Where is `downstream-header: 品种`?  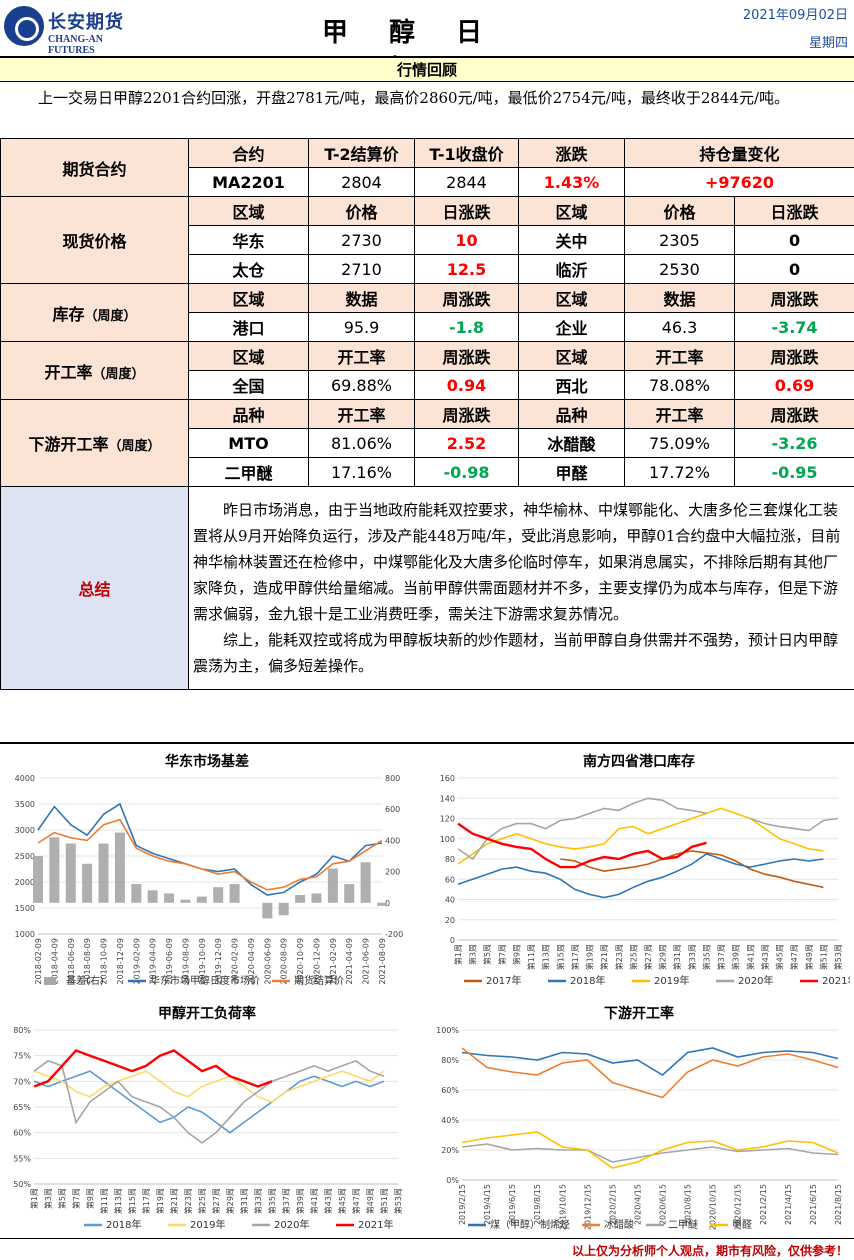 downstream-header: 品种 is located at coordinates (248, 414).